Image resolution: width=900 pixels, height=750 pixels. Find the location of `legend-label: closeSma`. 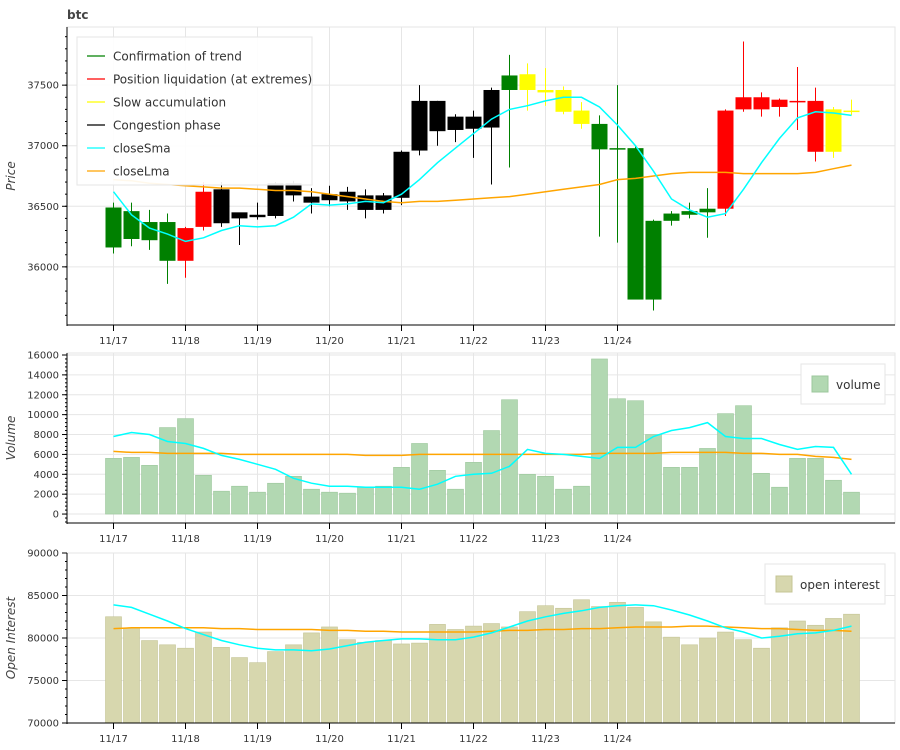

legend-label: closeSma is located at coordinates (142, 149).